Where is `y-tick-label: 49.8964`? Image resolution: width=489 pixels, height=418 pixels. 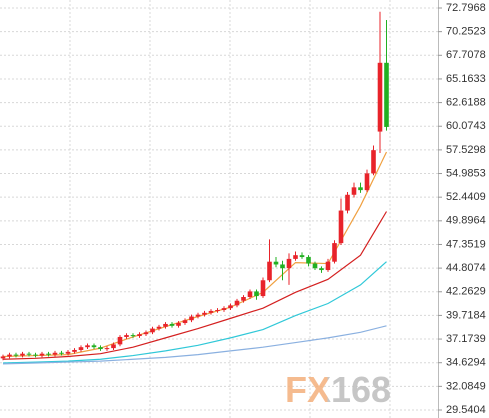
y-tick-label: 49.8964 is located at coordinates (466, 221).